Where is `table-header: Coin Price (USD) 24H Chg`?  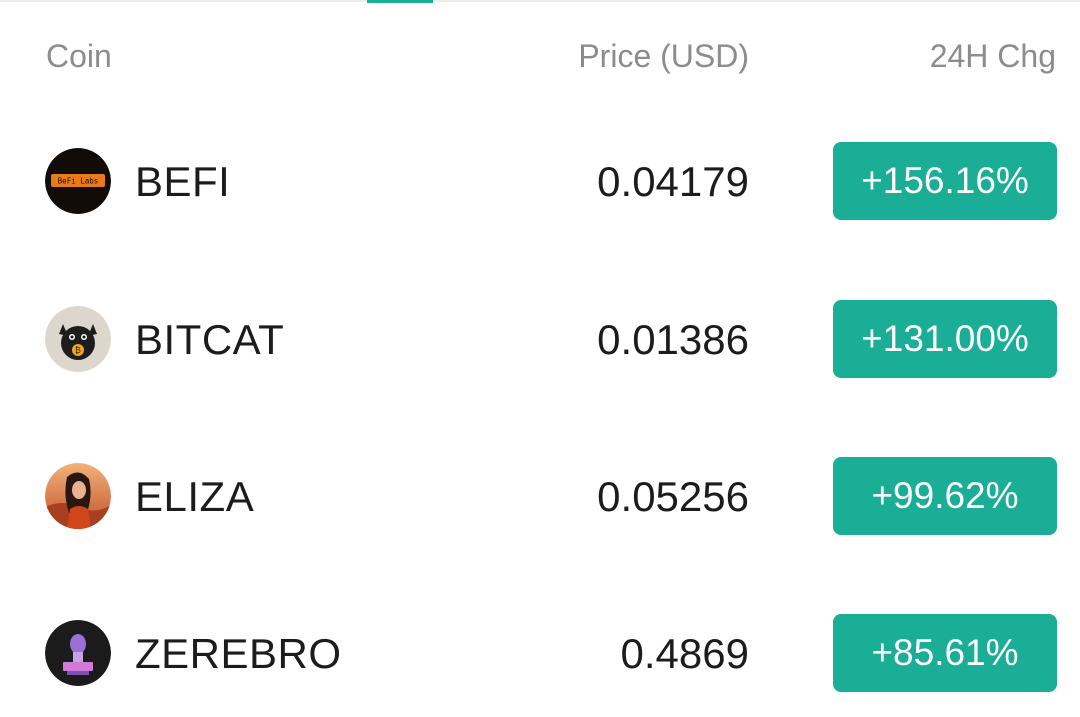
table-header: Coin Price (USD) 24H Chg is located at coordinates (540, 60).